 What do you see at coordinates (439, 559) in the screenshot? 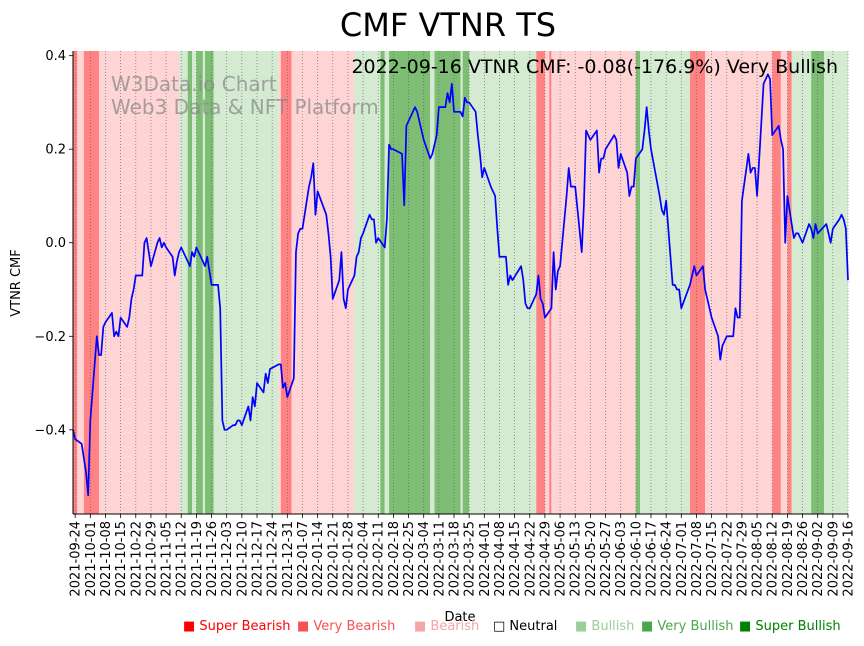
I see `x-tick-label-24: 2022-03-11` at bounding box center [439, 559].